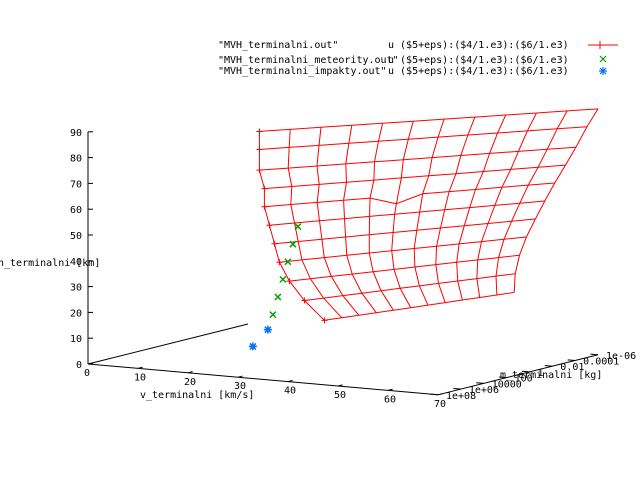 This screenshot has height=480, width=640. What do you see at coordinates (278, 45) in the screenshot?
I see `legend-entry-file: "MVH_terminalni.out"` at bounding box center [278, 45].